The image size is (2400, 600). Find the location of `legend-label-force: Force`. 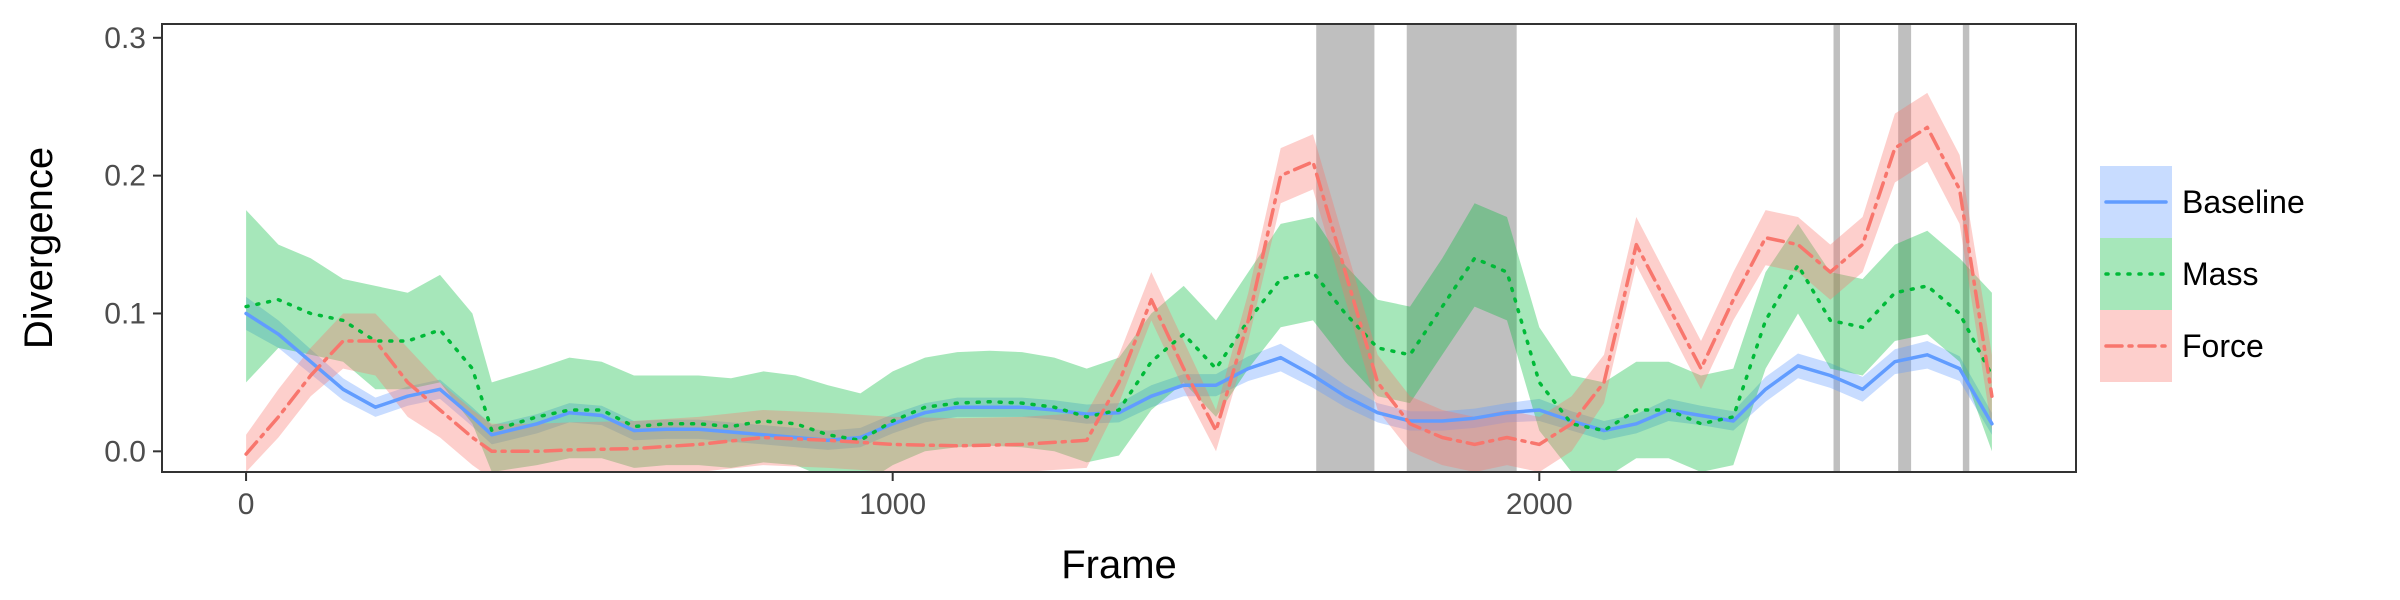

legend-label-force: Force is located at coordinates (2223, 346).